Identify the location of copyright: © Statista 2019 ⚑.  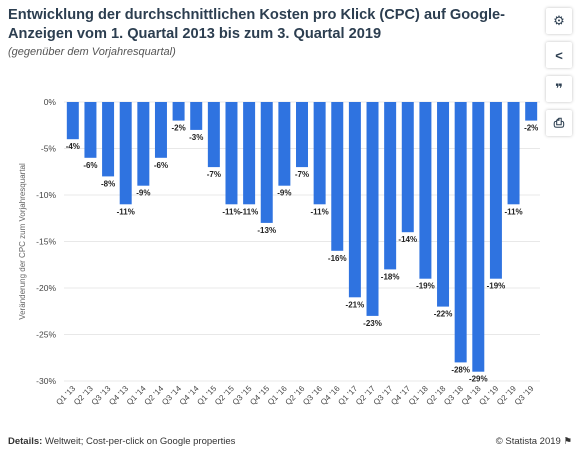
(534, 441).